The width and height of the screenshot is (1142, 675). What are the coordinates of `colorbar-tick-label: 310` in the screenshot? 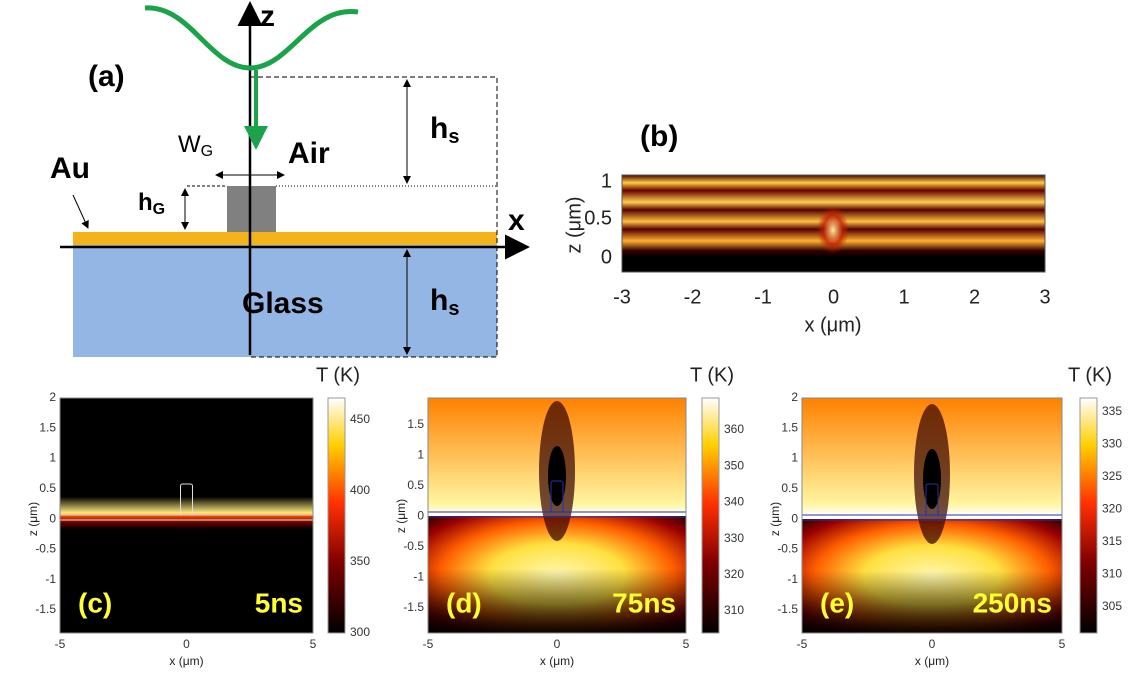 It's located at (734, 610).